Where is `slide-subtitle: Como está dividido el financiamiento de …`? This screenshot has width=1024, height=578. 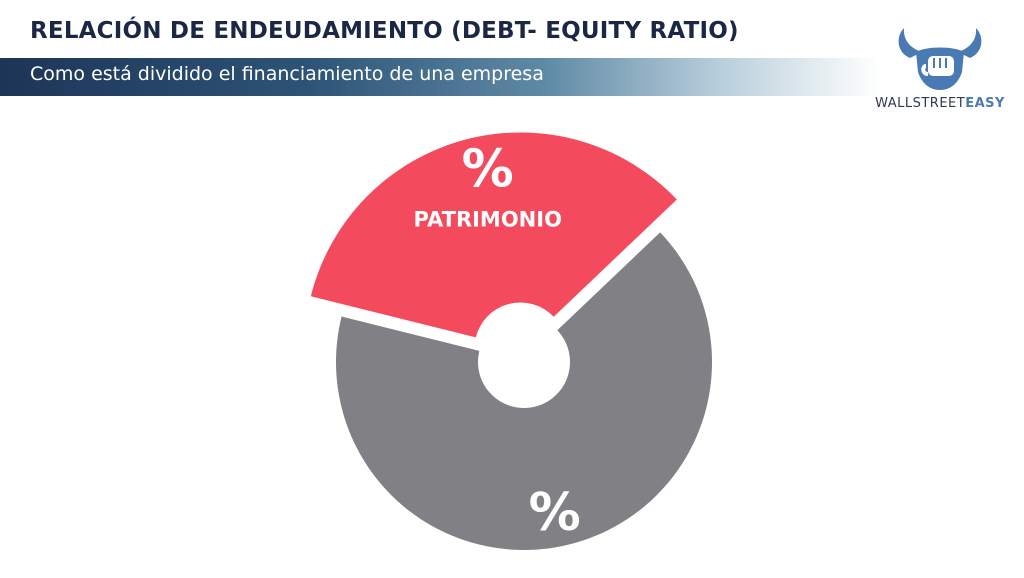
slide-subtitle: Como está dividido el financiamiento de … is located at coordinates (287, 74).